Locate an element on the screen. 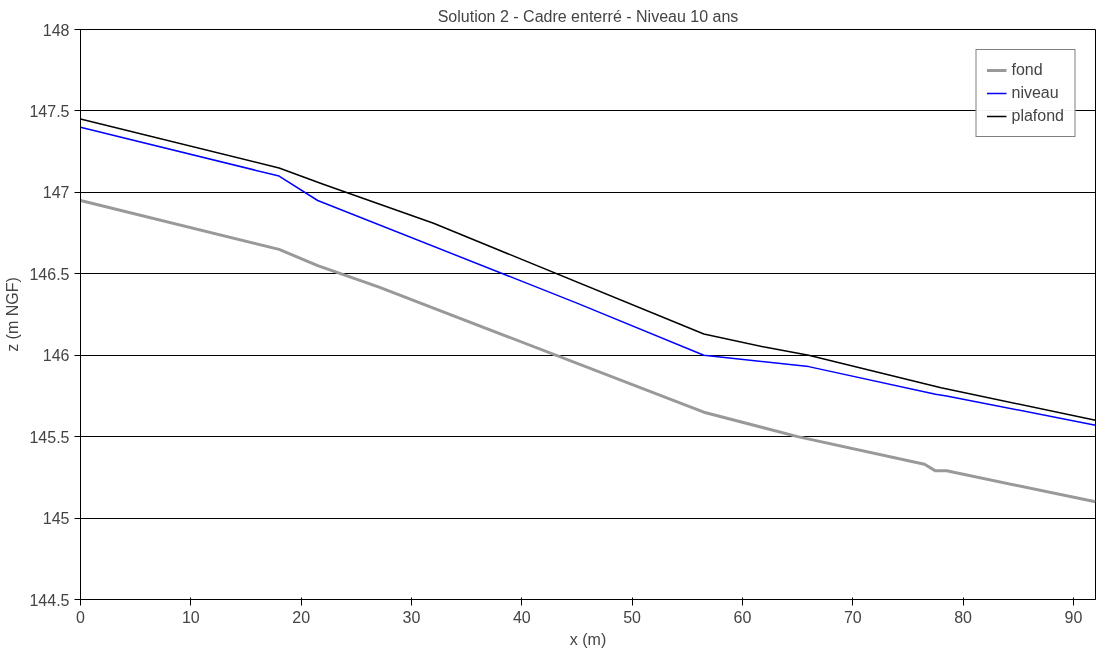  y-tick-label: 144.5 is located at coordinates (49, 600).